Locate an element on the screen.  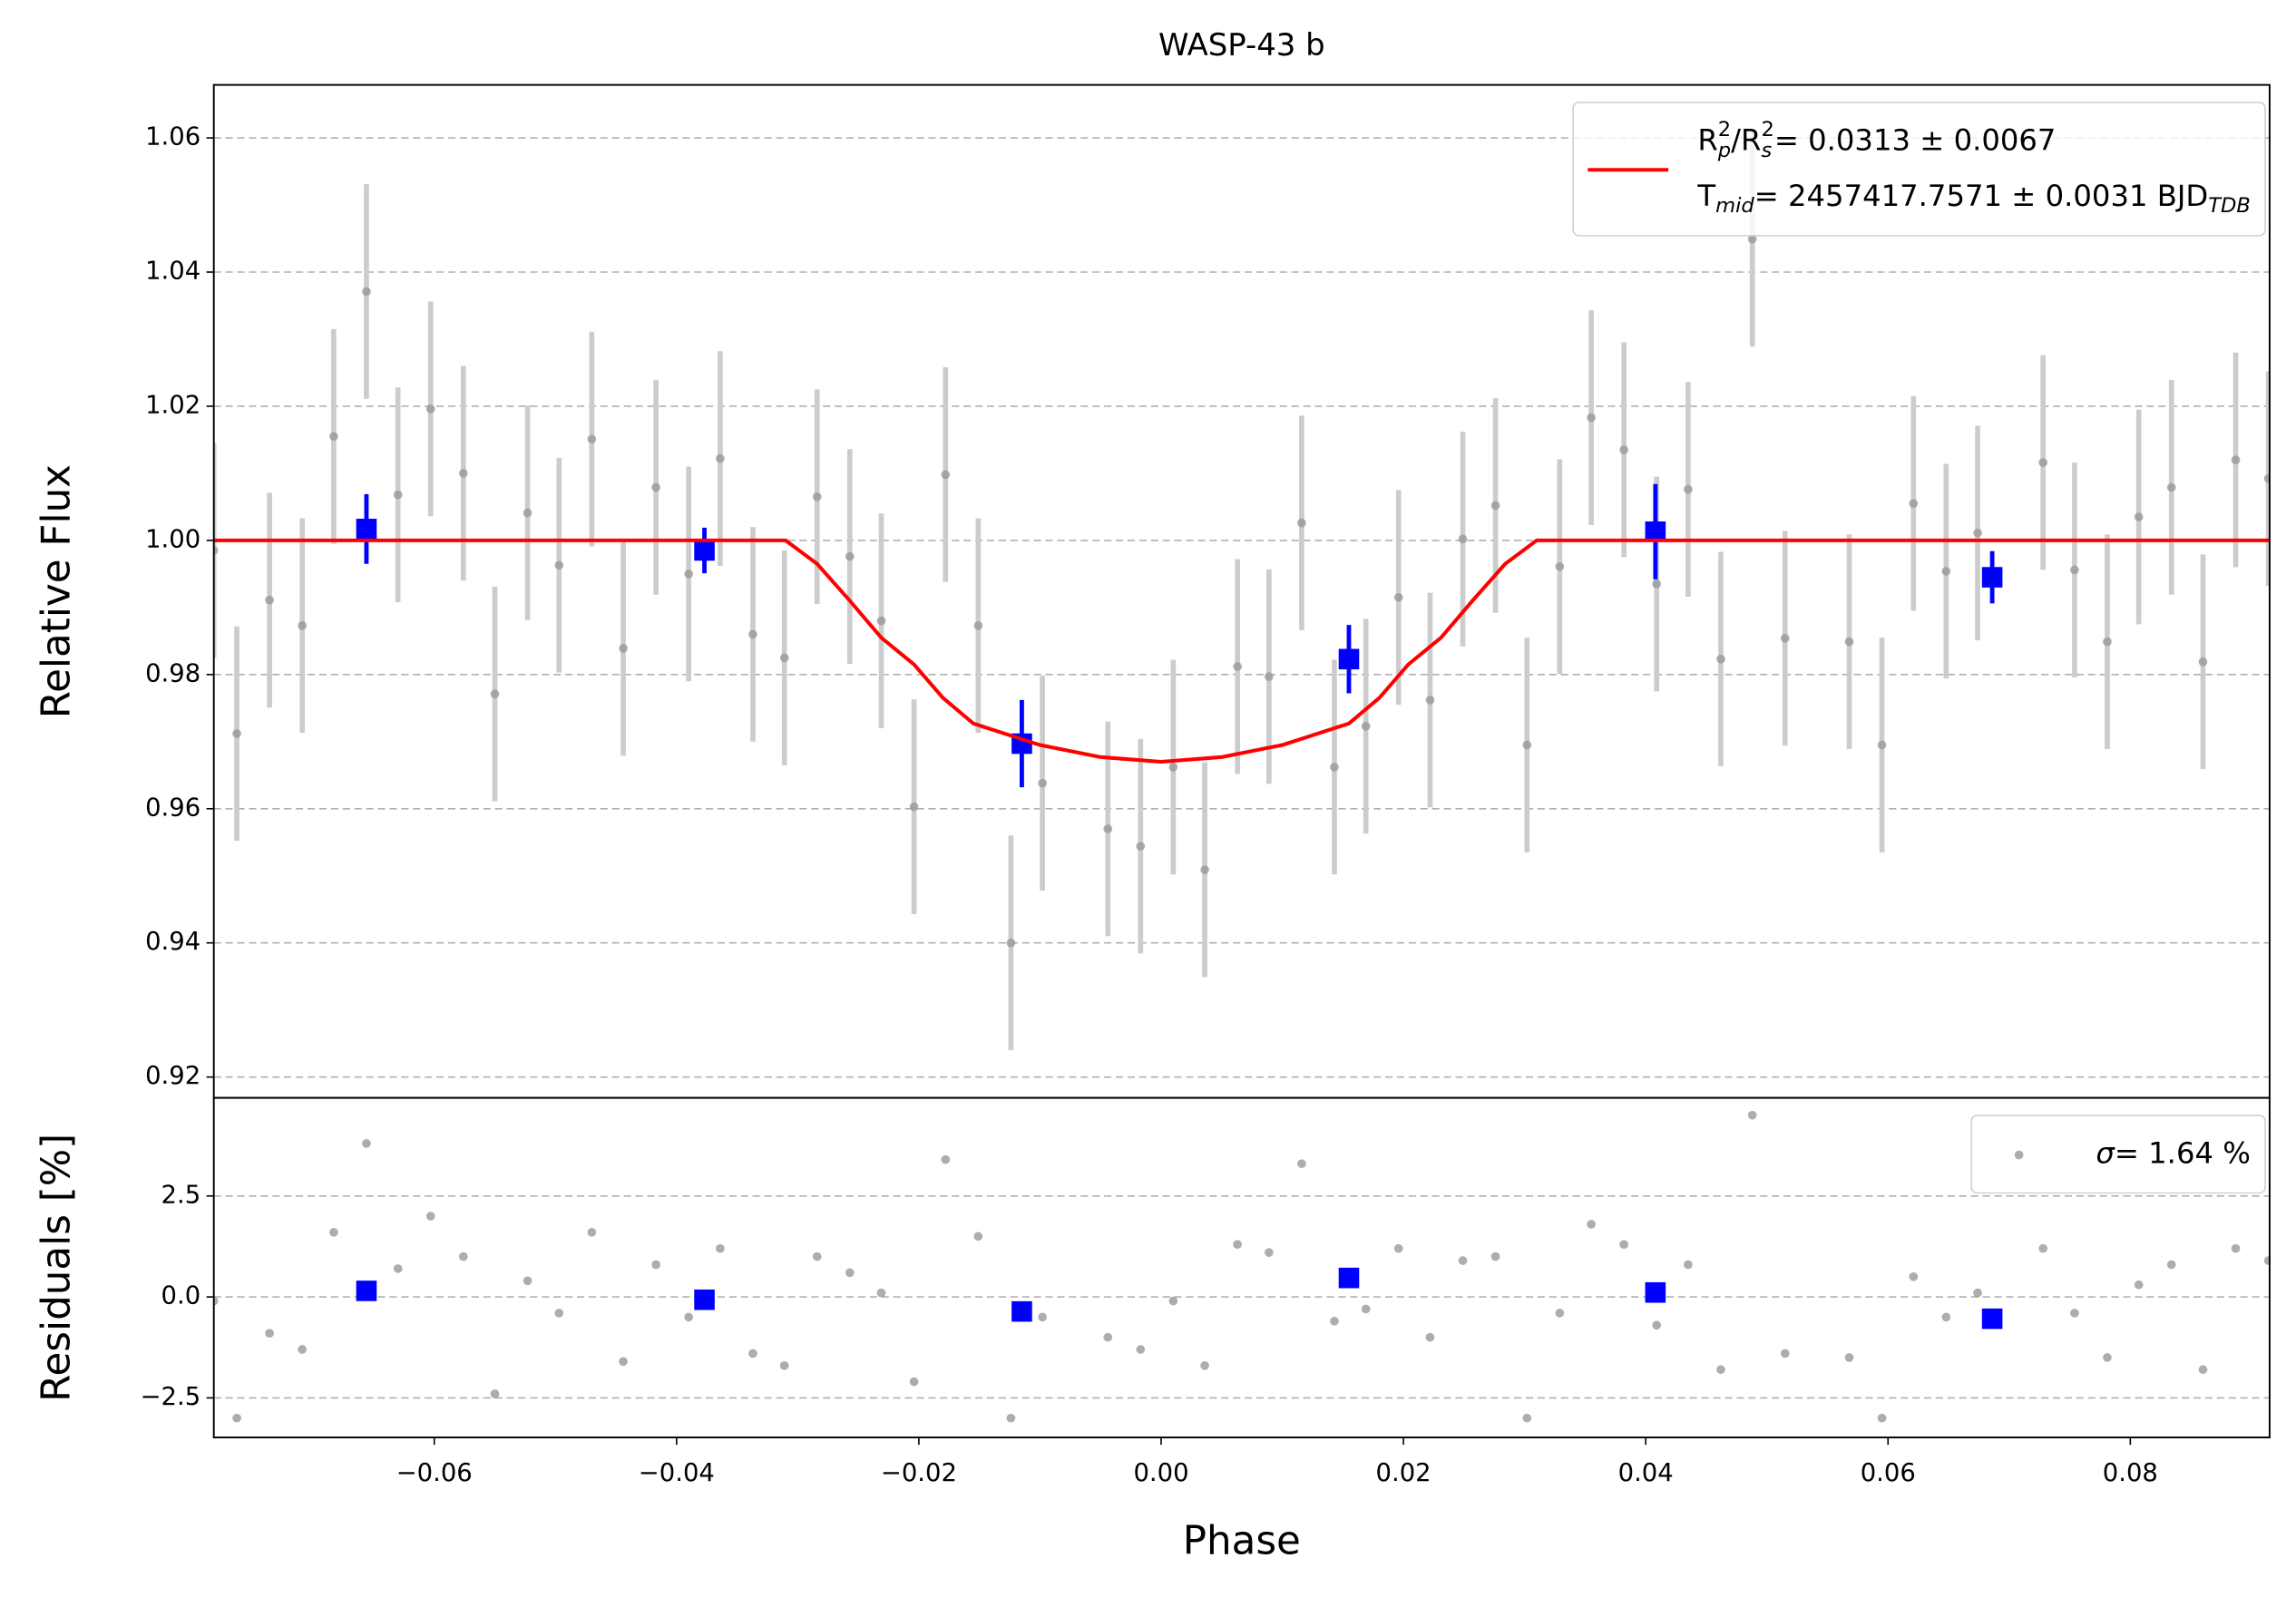
legend-sup: 2 is located at coordinates (1725, 129).